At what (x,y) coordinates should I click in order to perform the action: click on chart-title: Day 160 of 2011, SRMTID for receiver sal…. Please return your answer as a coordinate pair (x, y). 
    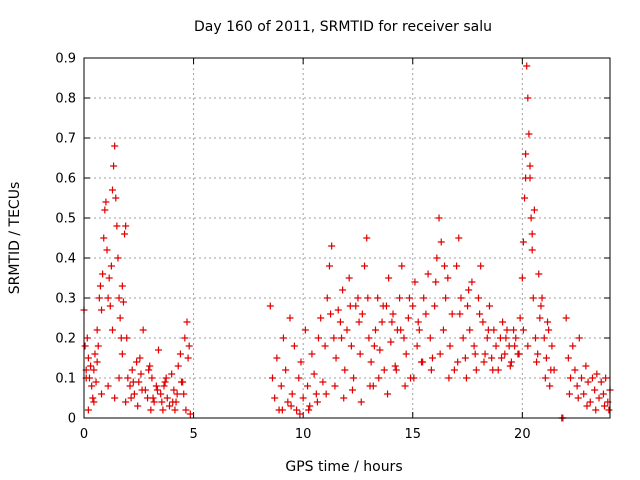
    Looking at the image, I should click on (343, 27).